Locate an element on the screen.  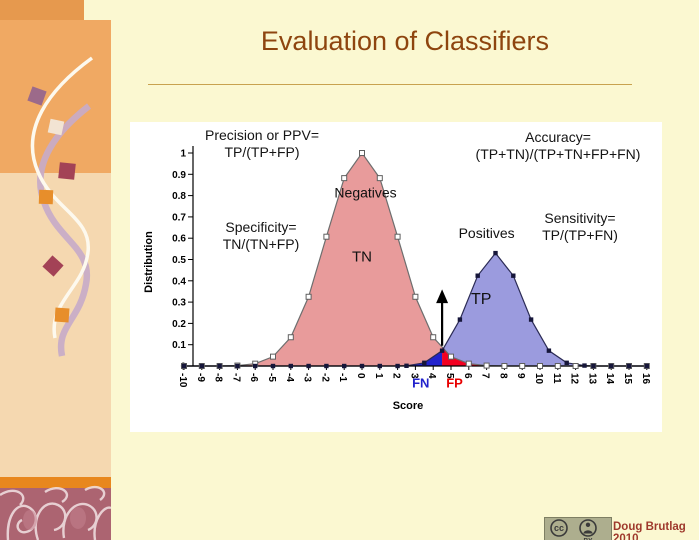
x-tick-label: -1 is located at coordinates (342, 377).